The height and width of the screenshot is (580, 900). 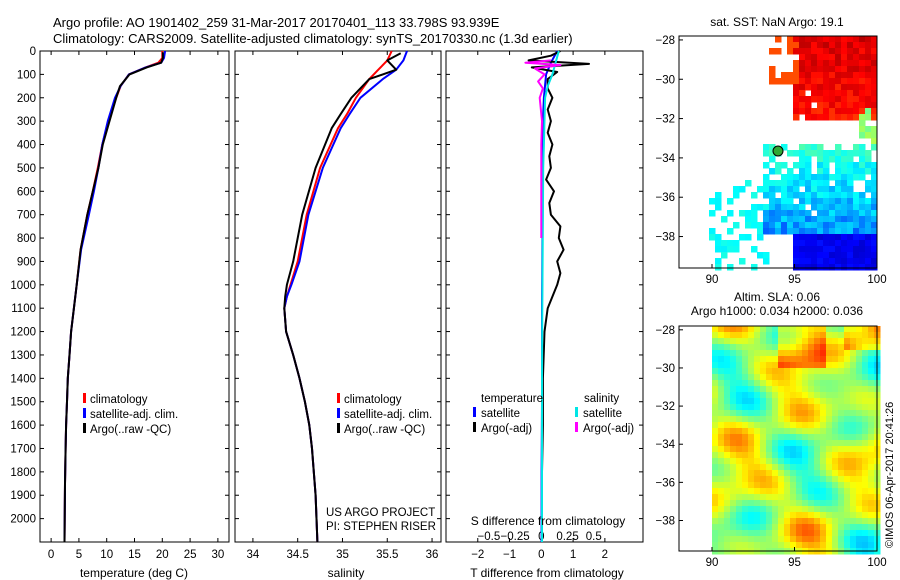 What do you see at coordinates (23, 520) in the screenshot?
I see `depth-tick-label: 2000` at bounding box center [23, 520].